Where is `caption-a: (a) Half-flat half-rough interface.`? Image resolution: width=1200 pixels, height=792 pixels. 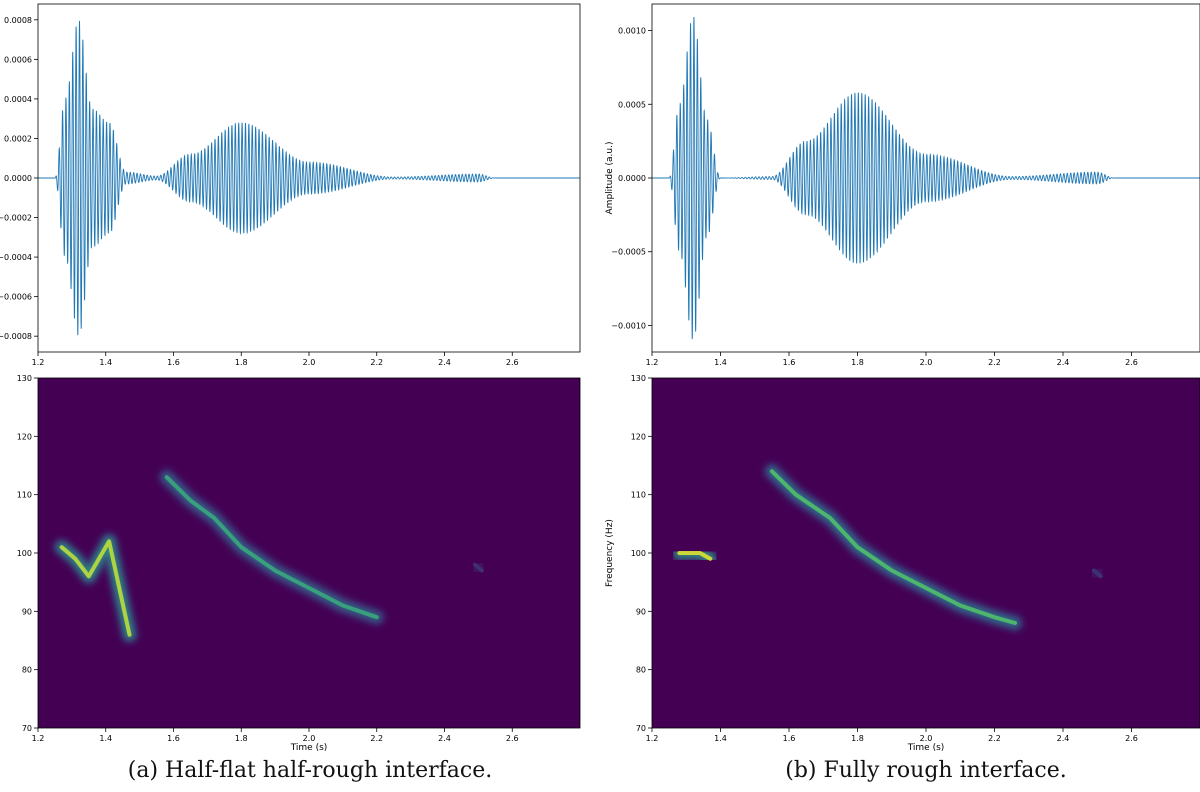 caption-a: (a) Half-flat half-rough interface. is located at coordinates (310, 770).